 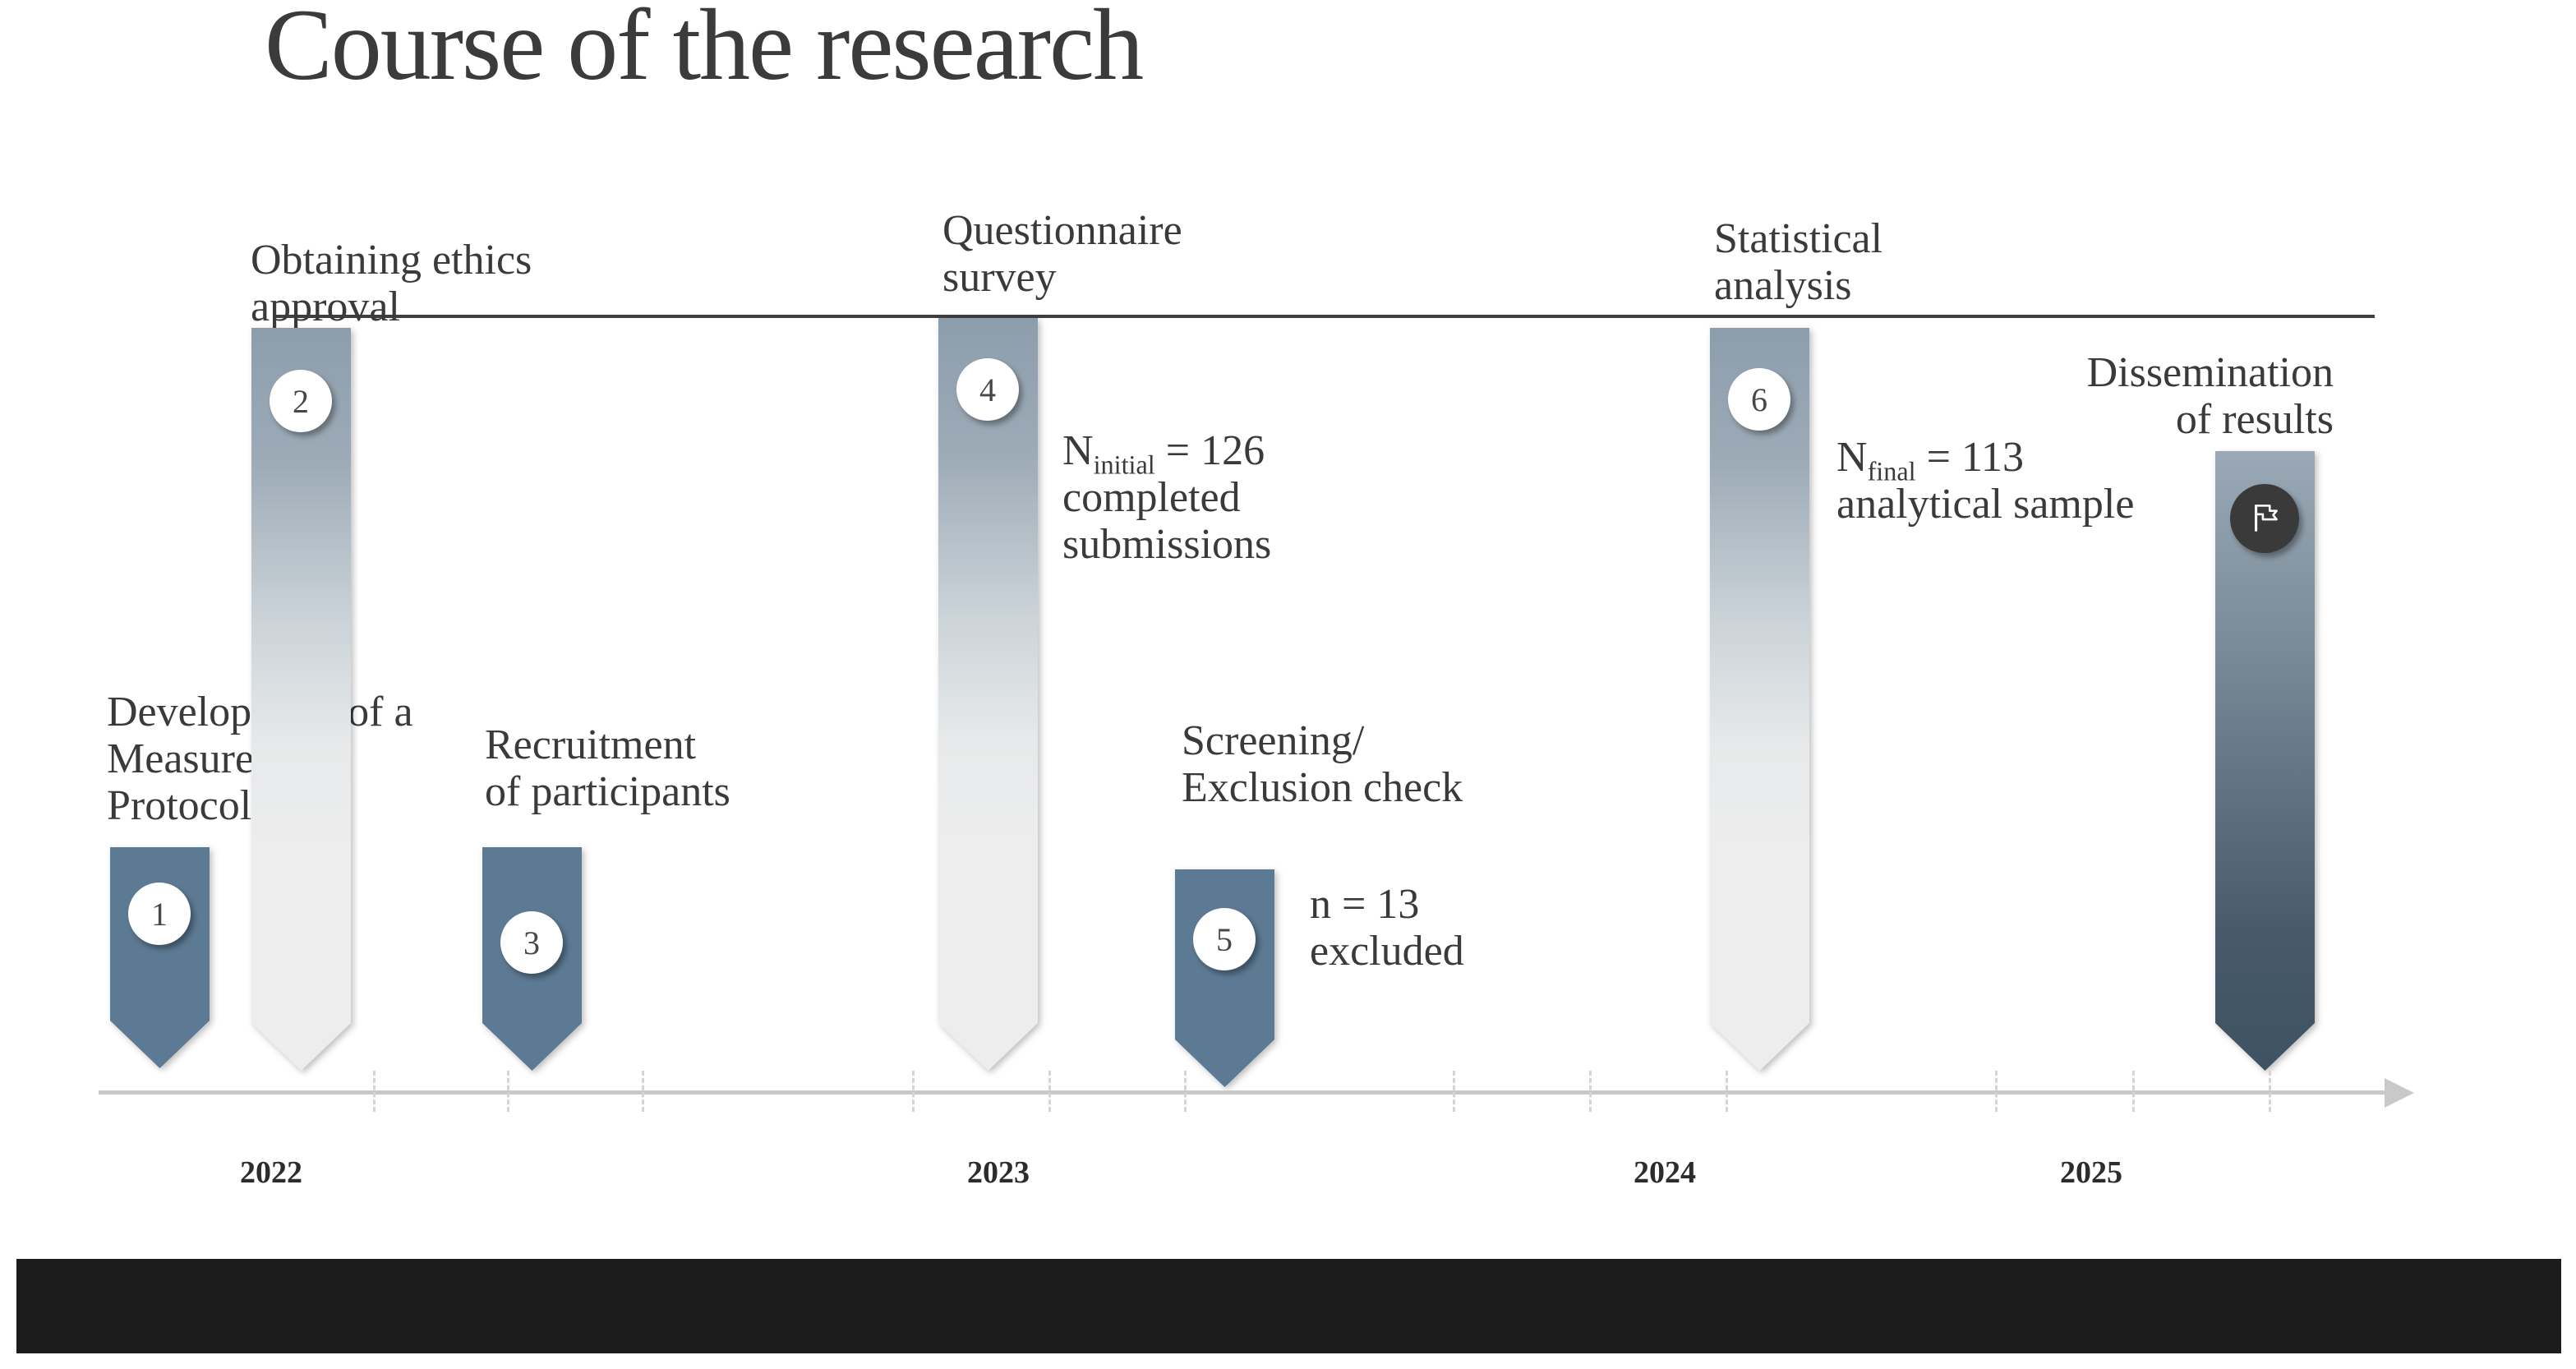 What do you see at coordinates (1273, 740) in the screenshot?
I see `label-line: Screening/` at bounding box center [1273, 740].